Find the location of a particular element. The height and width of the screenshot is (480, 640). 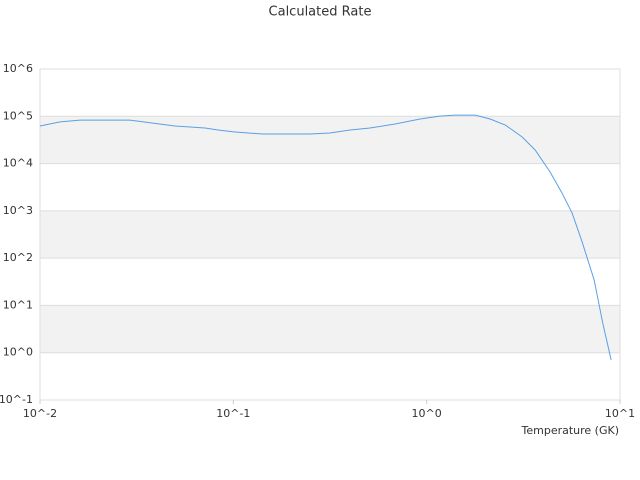

x-tick-label: 10^0 is located at coordinates (427, 413).